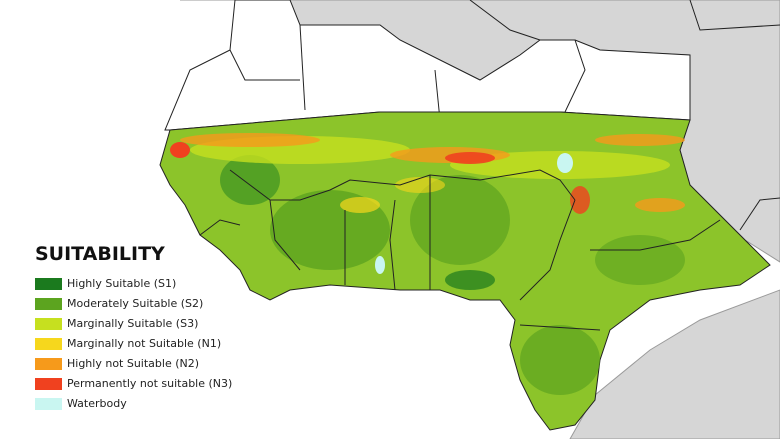 Image resolution: width=780 pixels, height=439 pixels. Describe the element at coordinates (149, 383) in the screenshot. I see `legend-label: Permanently not suitable (N3)` at that location.